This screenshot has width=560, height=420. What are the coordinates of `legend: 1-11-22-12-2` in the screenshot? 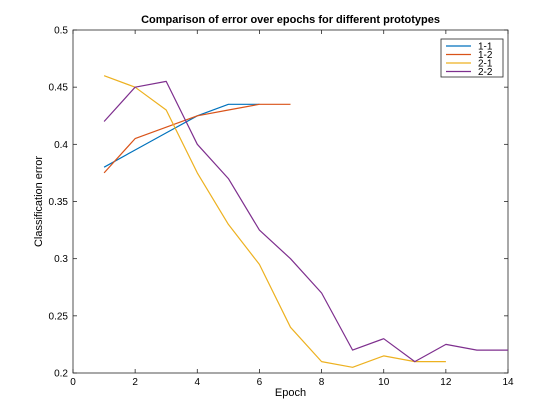 It's located at (472, 58).